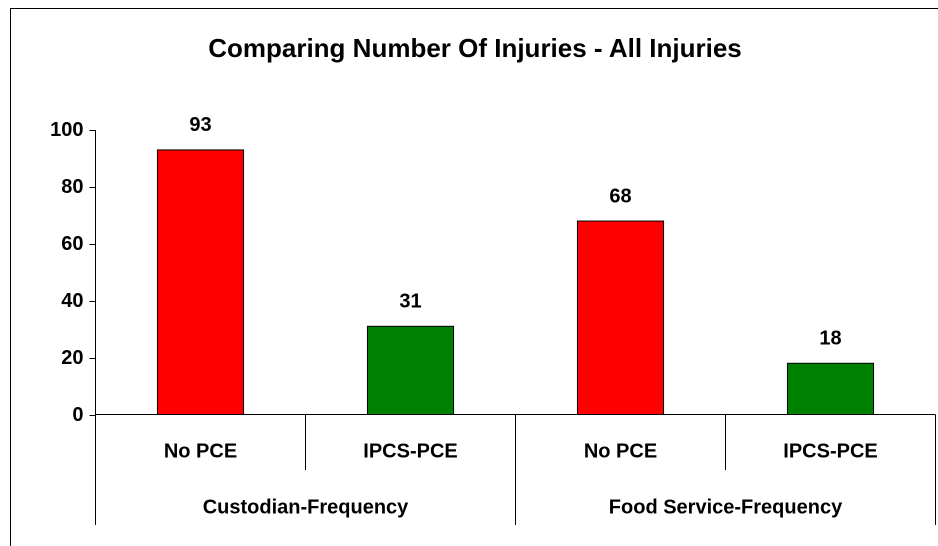 This screenshot has width=938, height=546. Describe the element at coordinates (726, 507) in the screenshot. I see `group-label: Food Service-Frequency` at that location.